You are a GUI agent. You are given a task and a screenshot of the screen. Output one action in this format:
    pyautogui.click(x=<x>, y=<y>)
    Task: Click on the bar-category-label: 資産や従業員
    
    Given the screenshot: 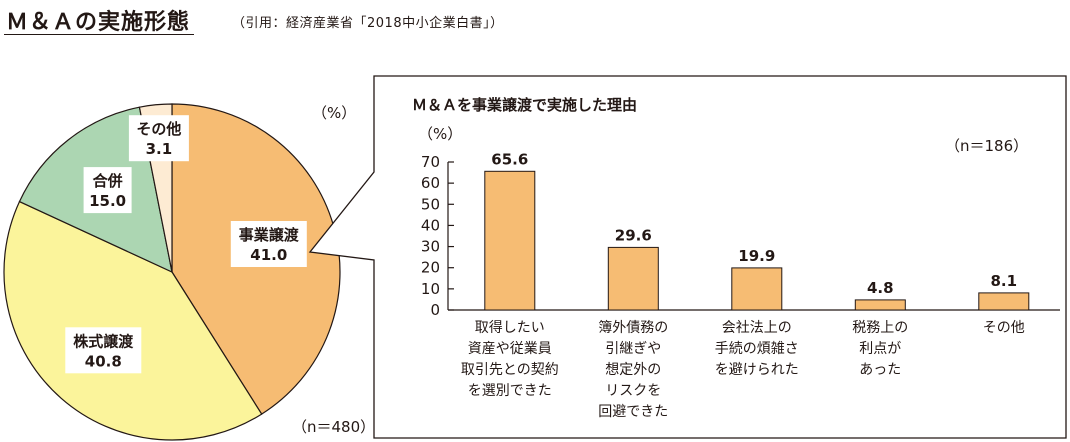 What is the action you would take?
    pyautogui.click(x=510, y=349)
    